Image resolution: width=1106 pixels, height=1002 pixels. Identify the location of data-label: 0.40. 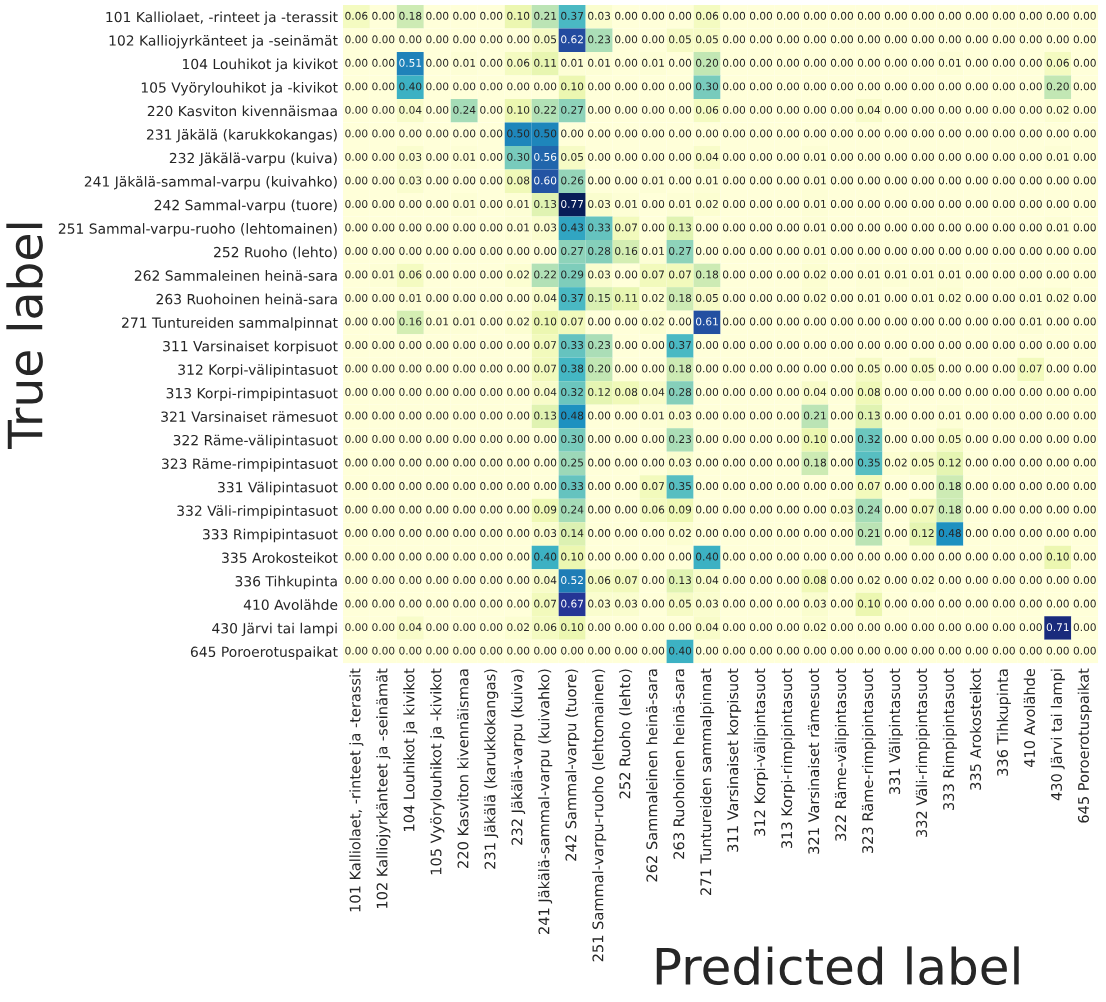
(545, 556).